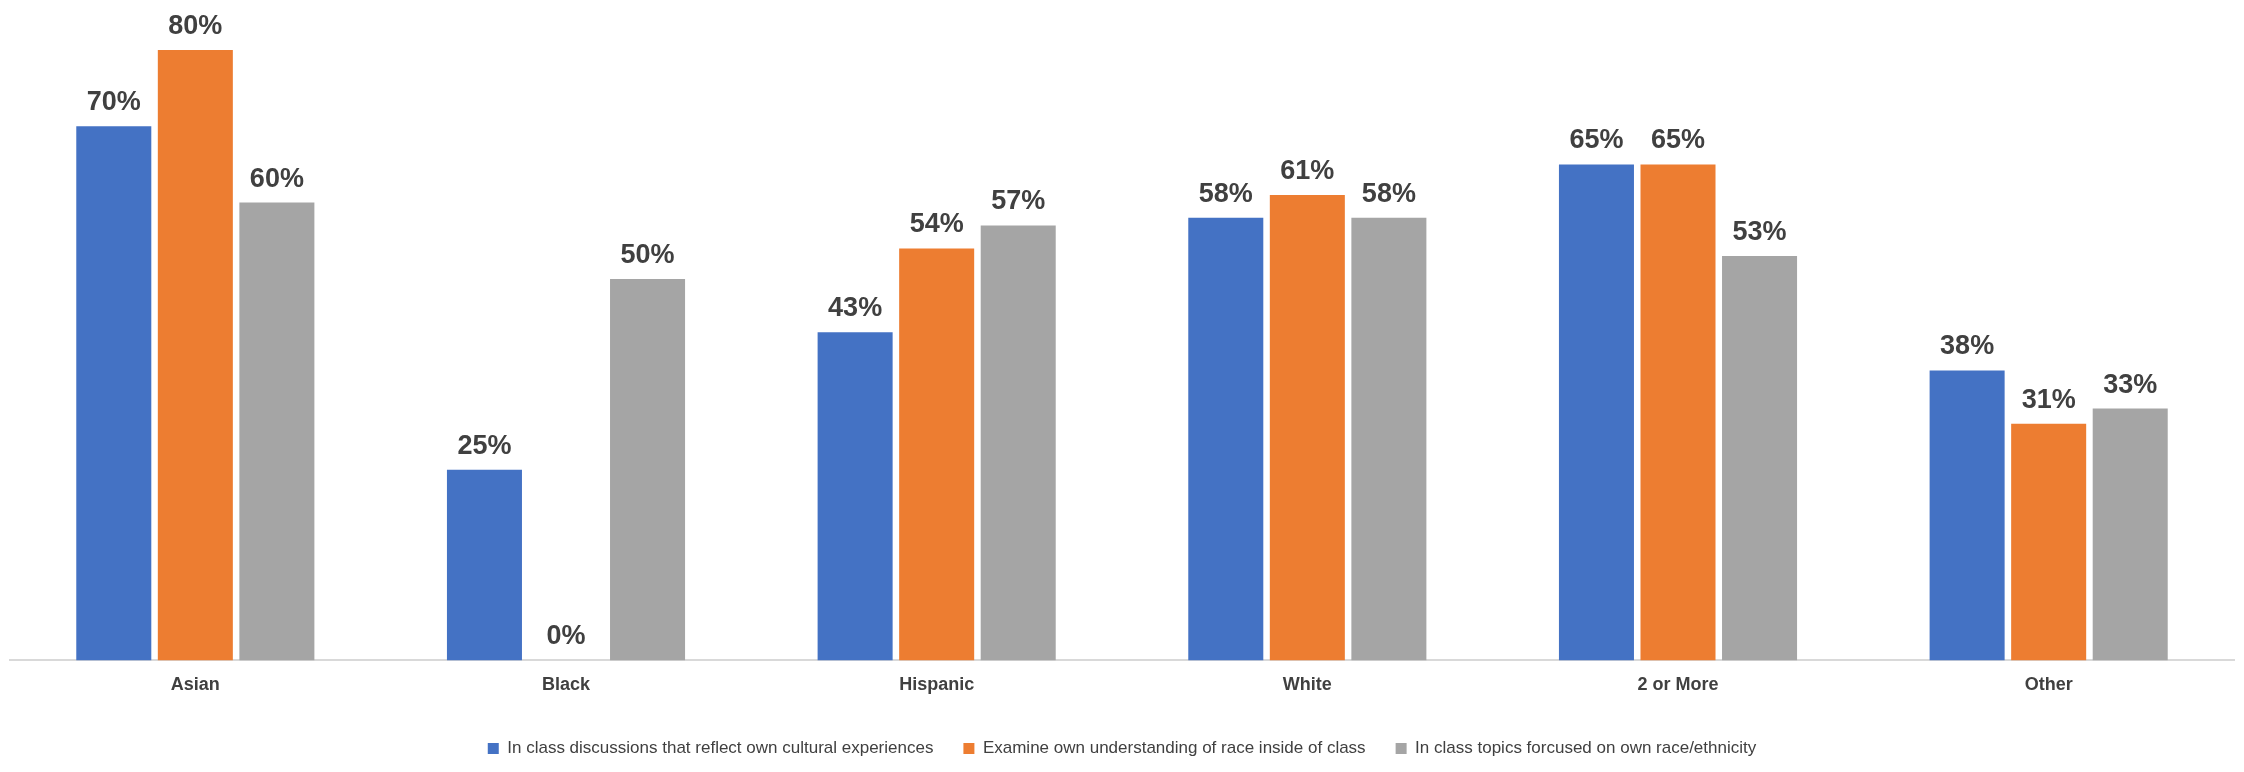 Image resolution: width=2244 pixels, height=772 pixels. What do you see at coordinates (2130, 383) in the screenshot?
I see `data-label: 33%` at bounding box center [2130, 383].